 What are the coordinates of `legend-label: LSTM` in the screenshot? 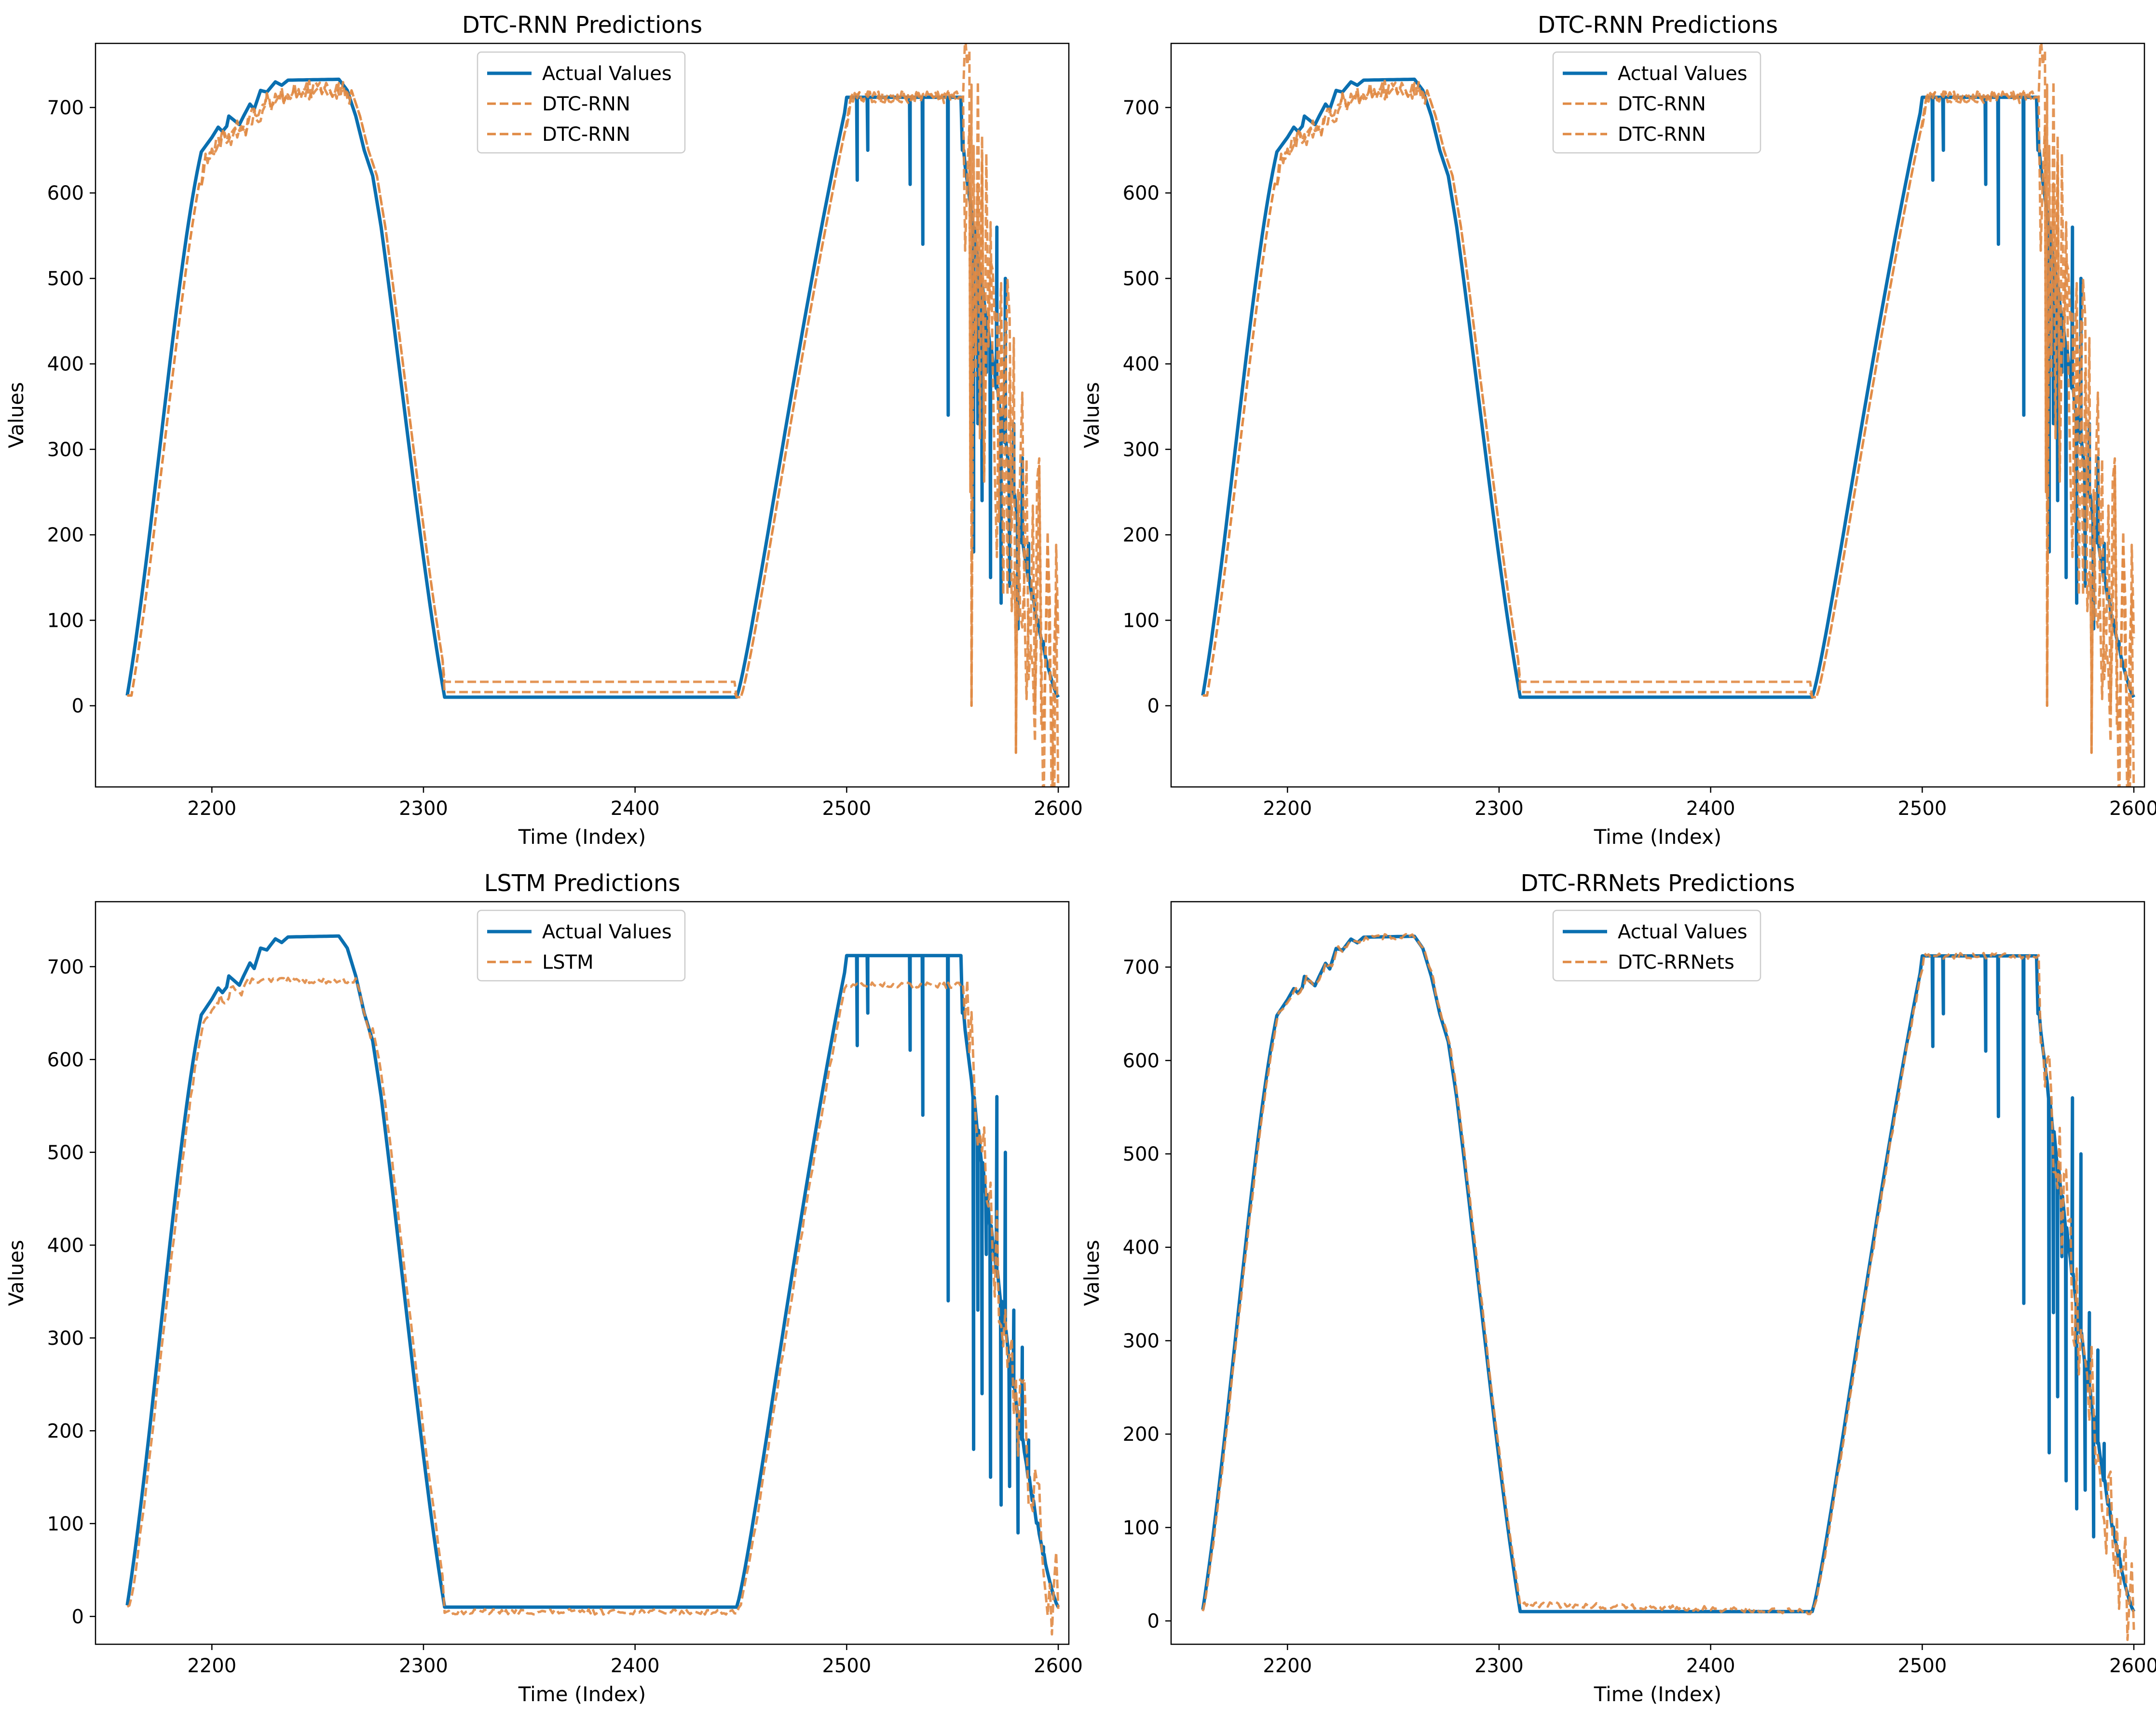 It's located at (568, 962).